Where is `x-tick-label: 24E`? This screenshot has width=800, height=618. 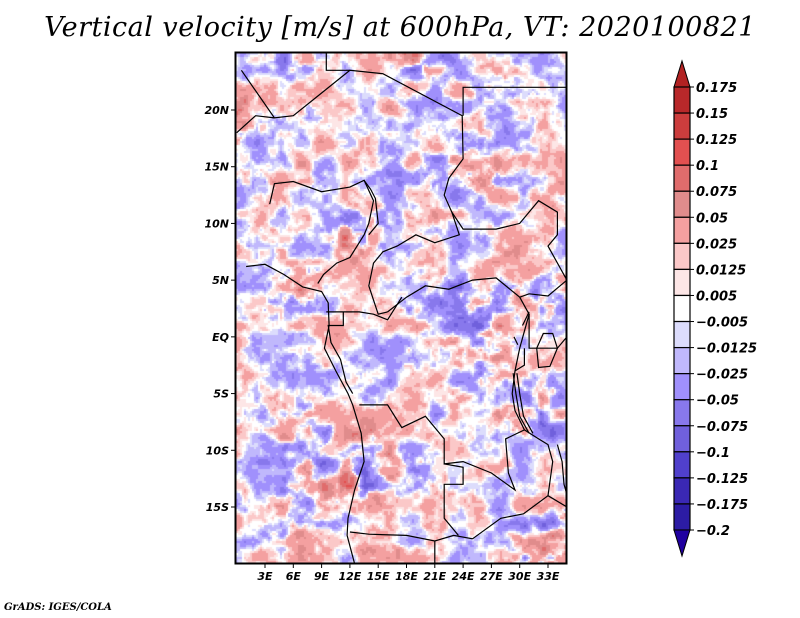 x-tick-label: 24E is located at coordinates (463, 576).